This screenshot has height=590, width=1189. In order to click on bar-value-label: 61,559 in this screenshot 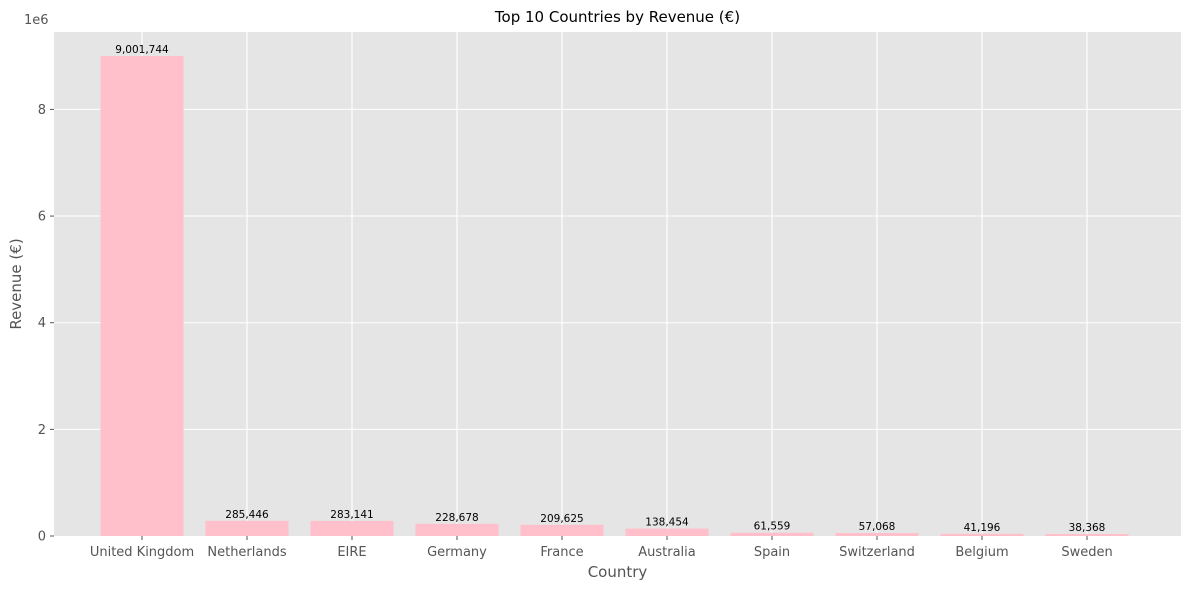, I will do `click(772, 527)`.